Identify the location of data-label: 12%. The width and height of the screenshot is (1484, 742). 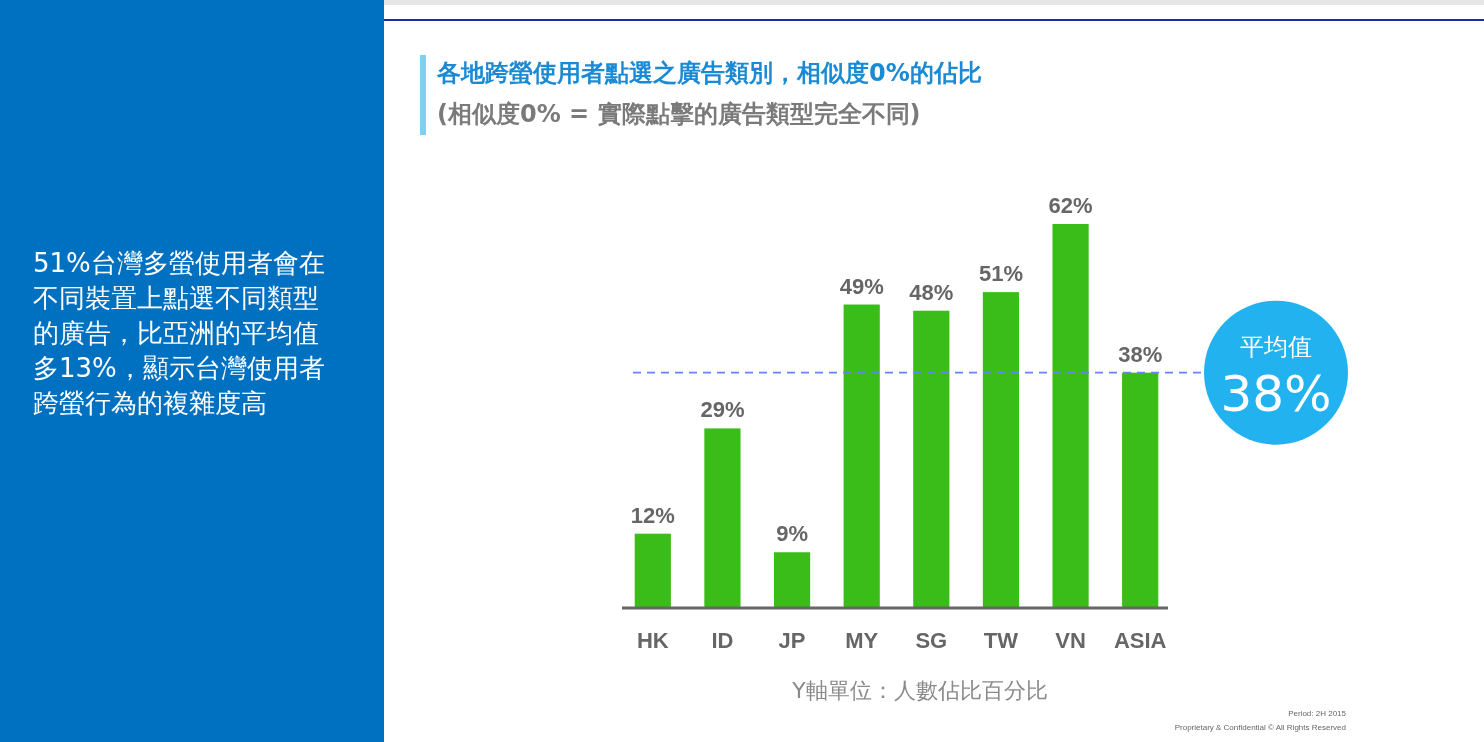
(652, 515).